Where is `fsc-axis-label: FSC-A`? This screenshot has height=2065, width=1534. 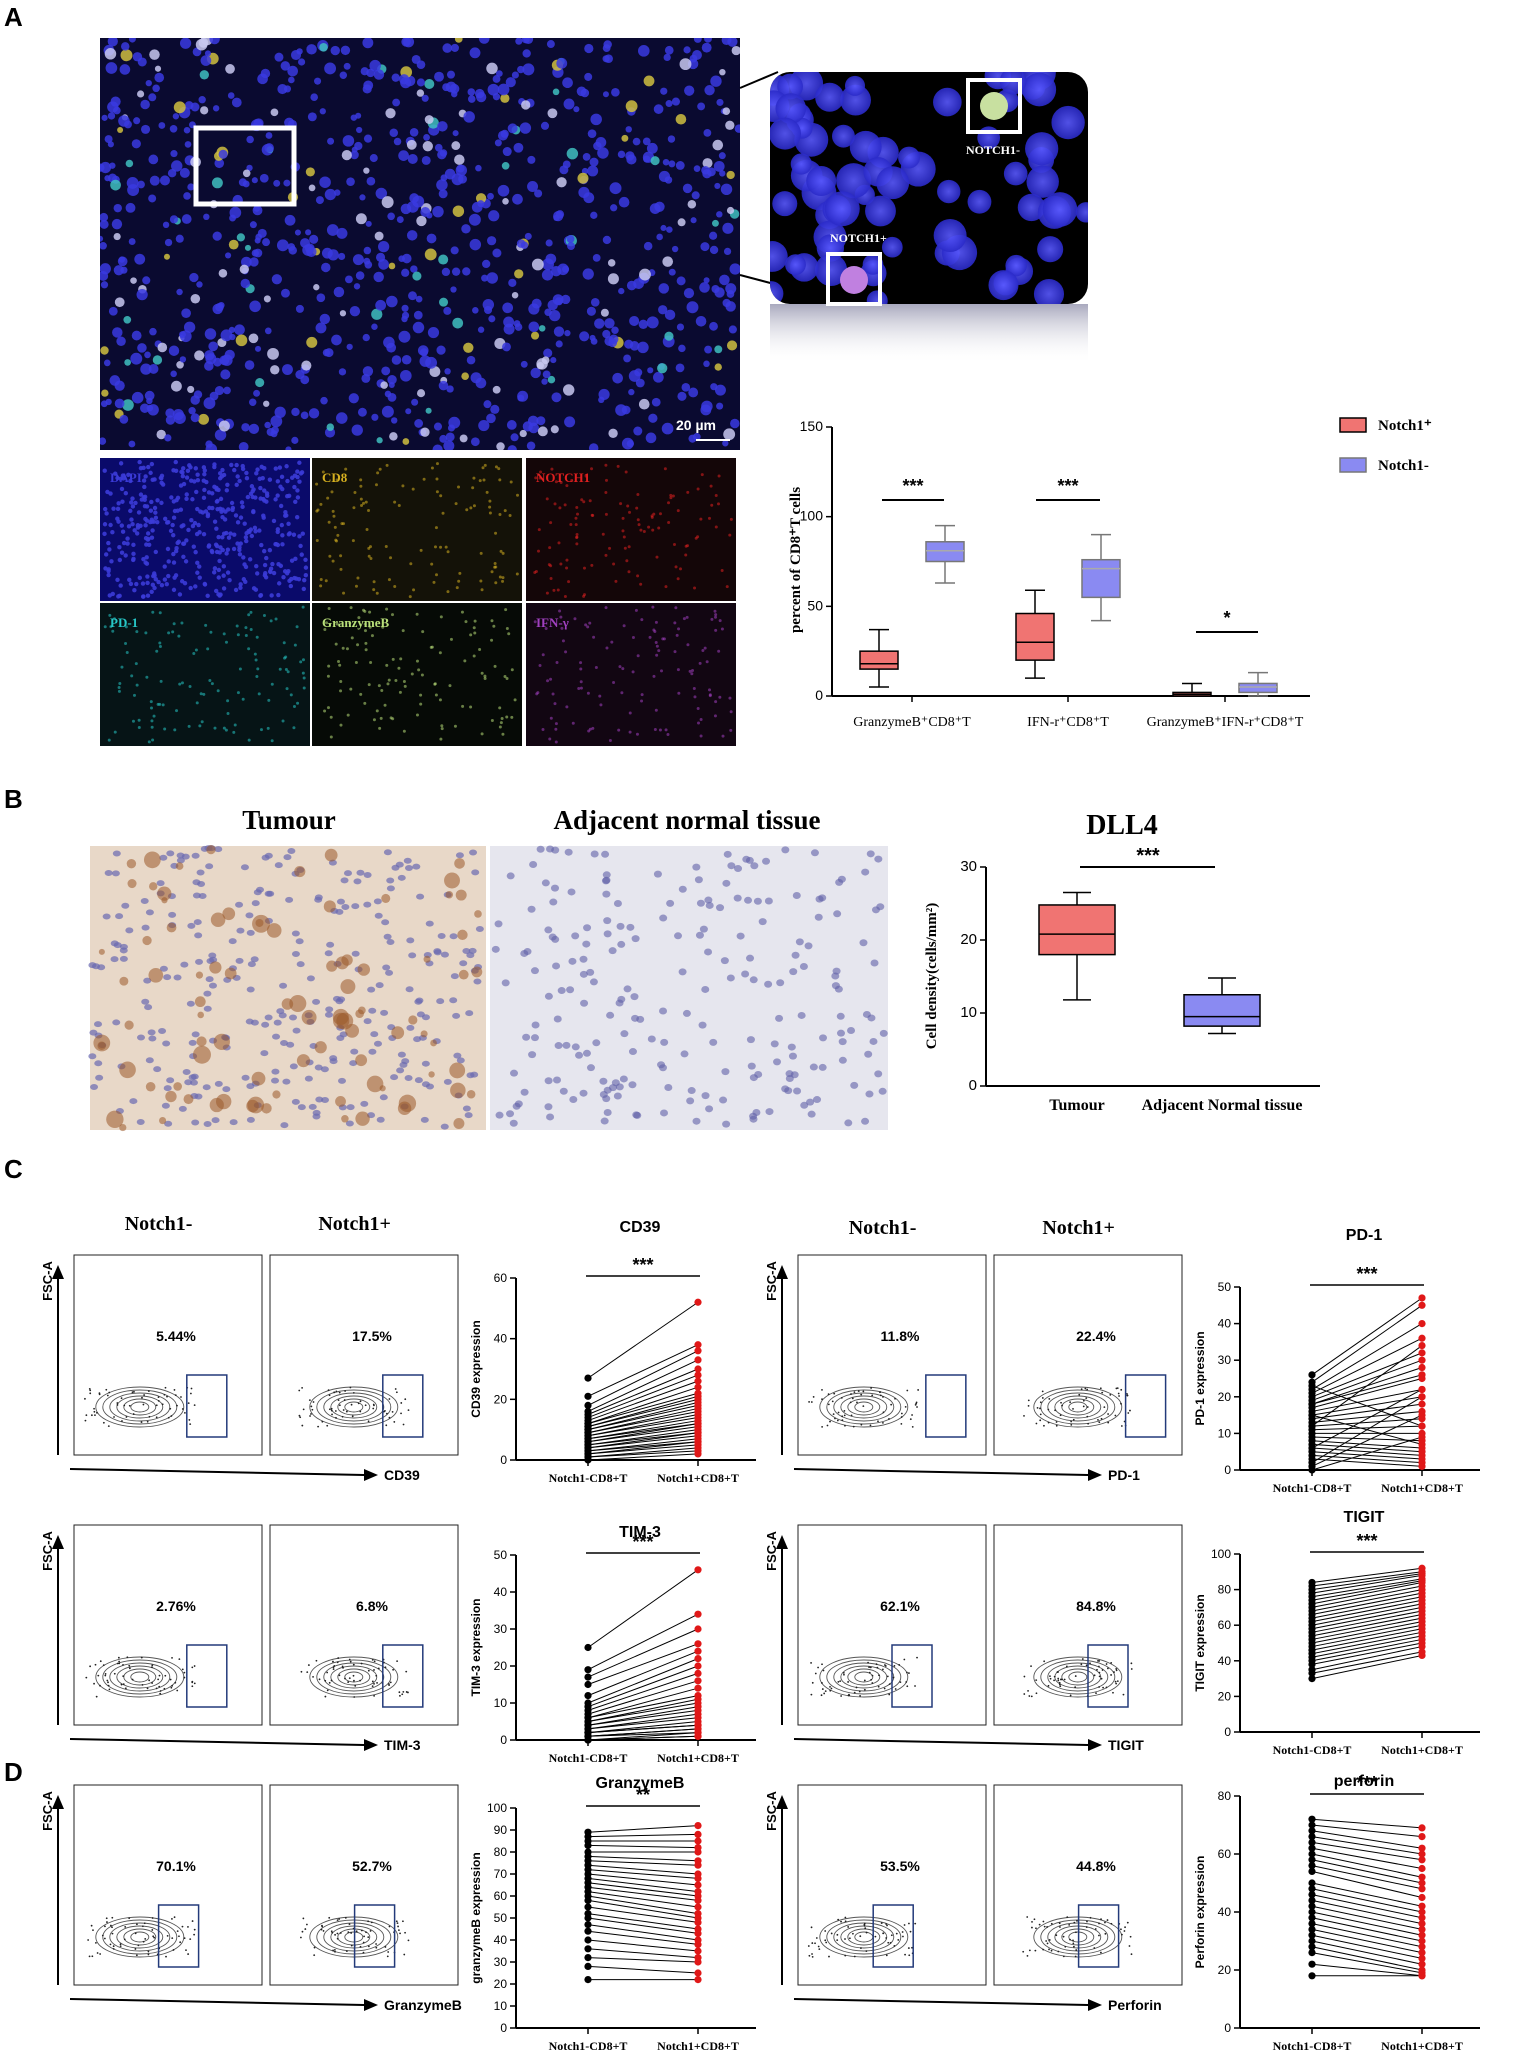
fsc-axis-label: FSC-A is located at coordinates (771, 1811).